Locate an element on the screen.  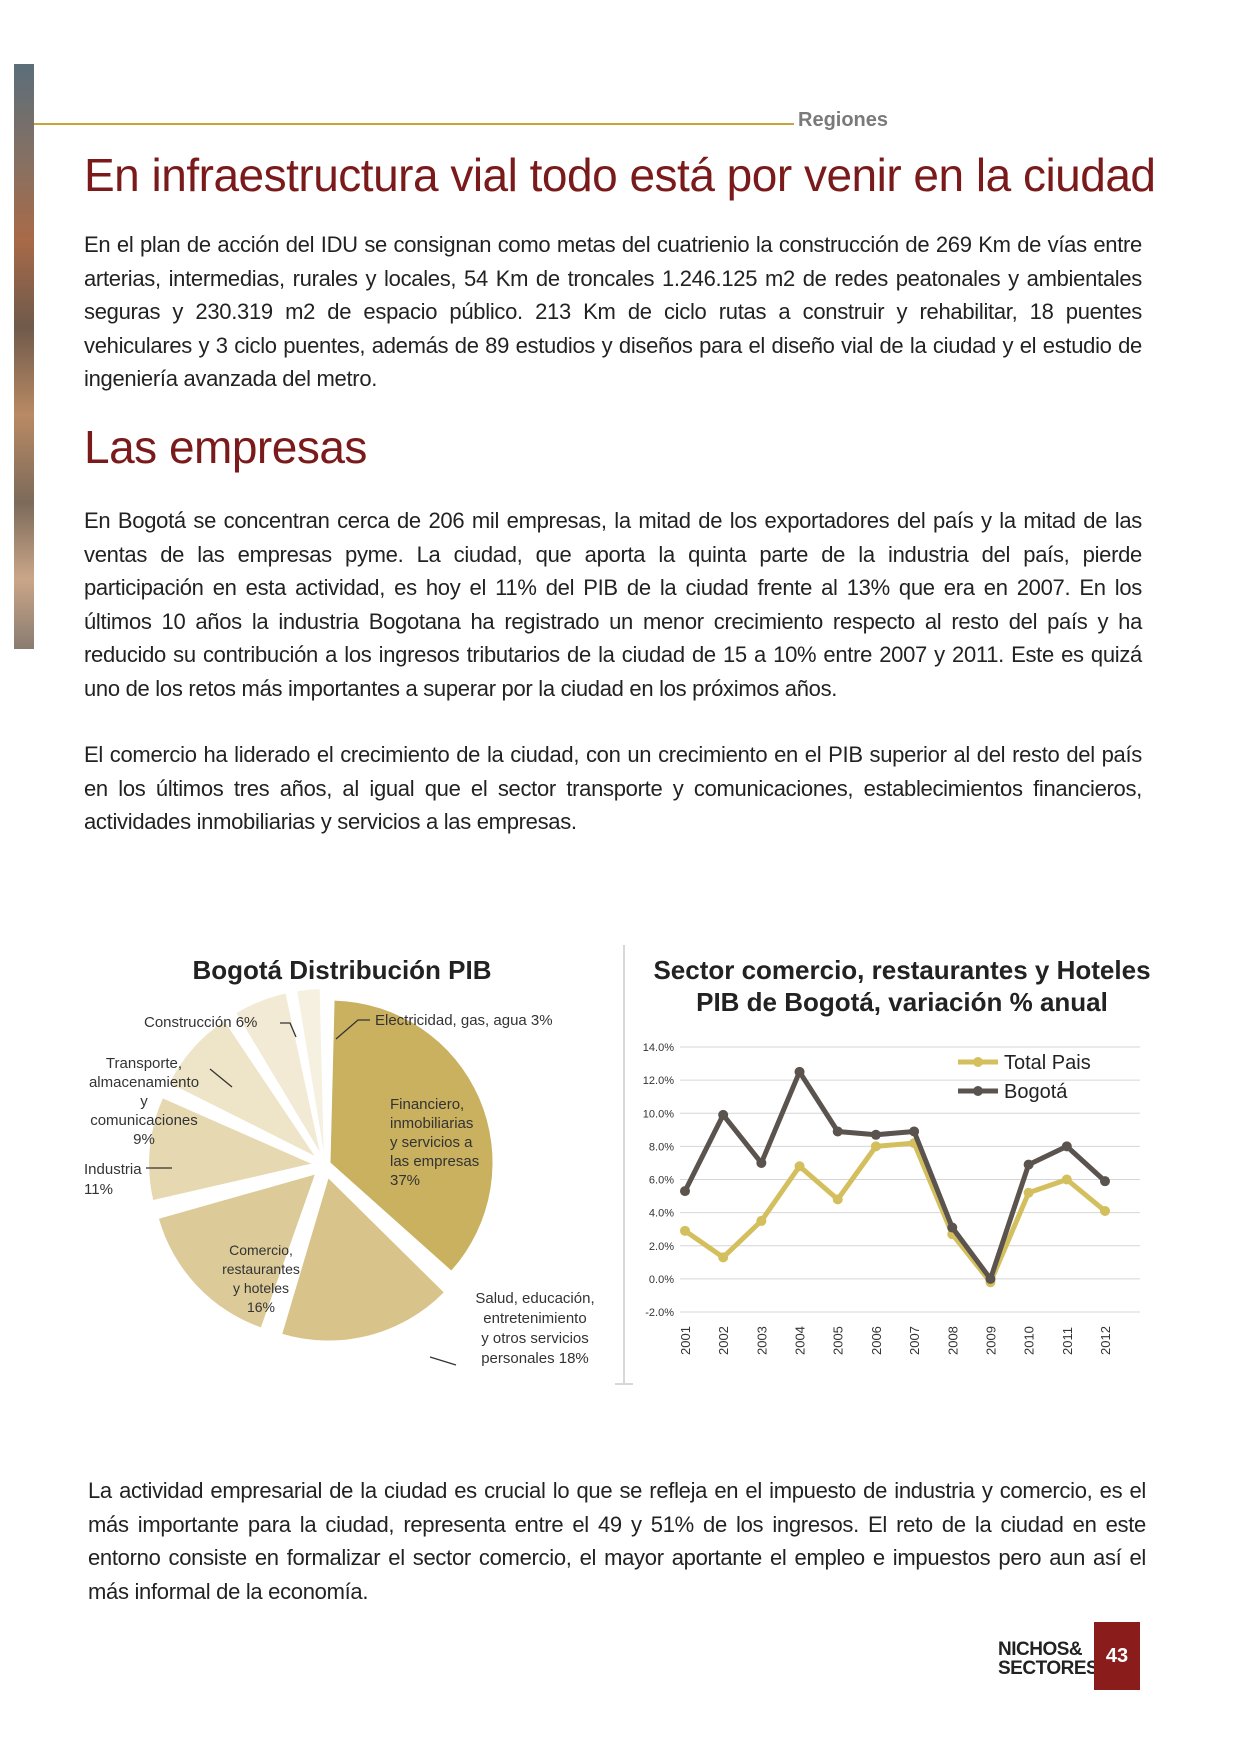
pie-leader-construccion is located at coordinates (288, 1030).